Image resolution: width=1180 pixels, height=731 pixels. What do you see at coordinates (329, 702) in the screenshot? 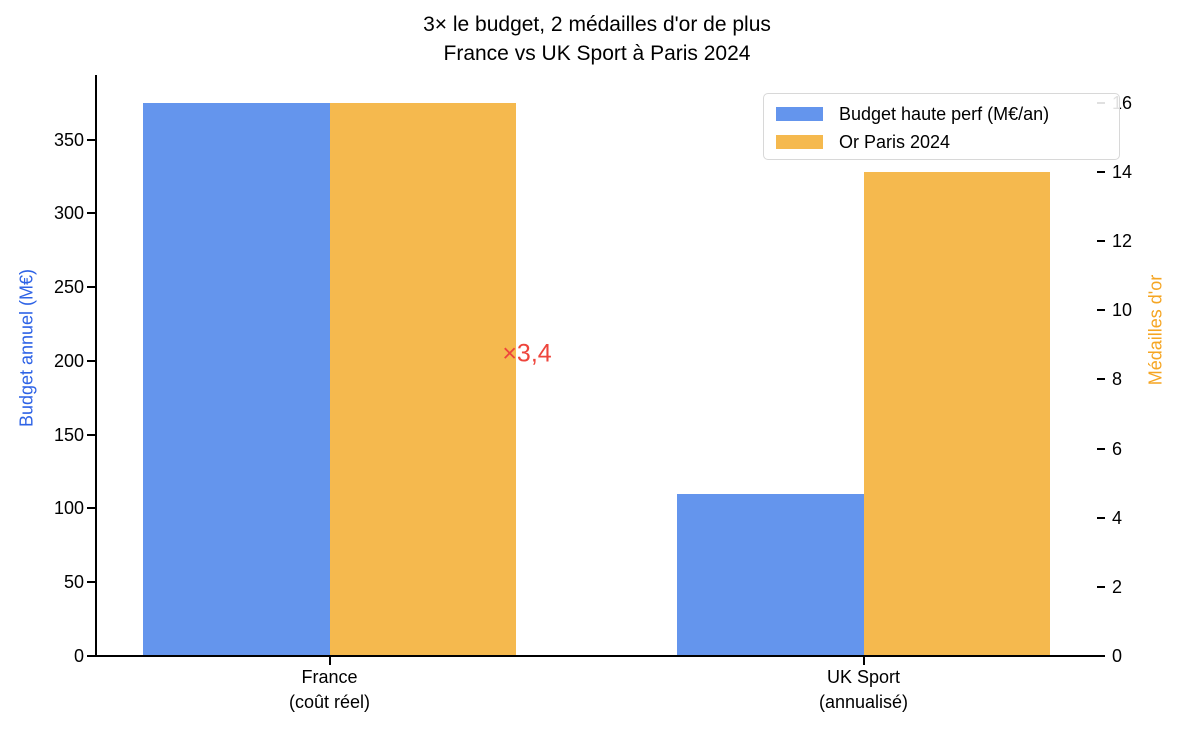
I see `x-category-line2: (coût réel)` at bounding box center [329, 702].